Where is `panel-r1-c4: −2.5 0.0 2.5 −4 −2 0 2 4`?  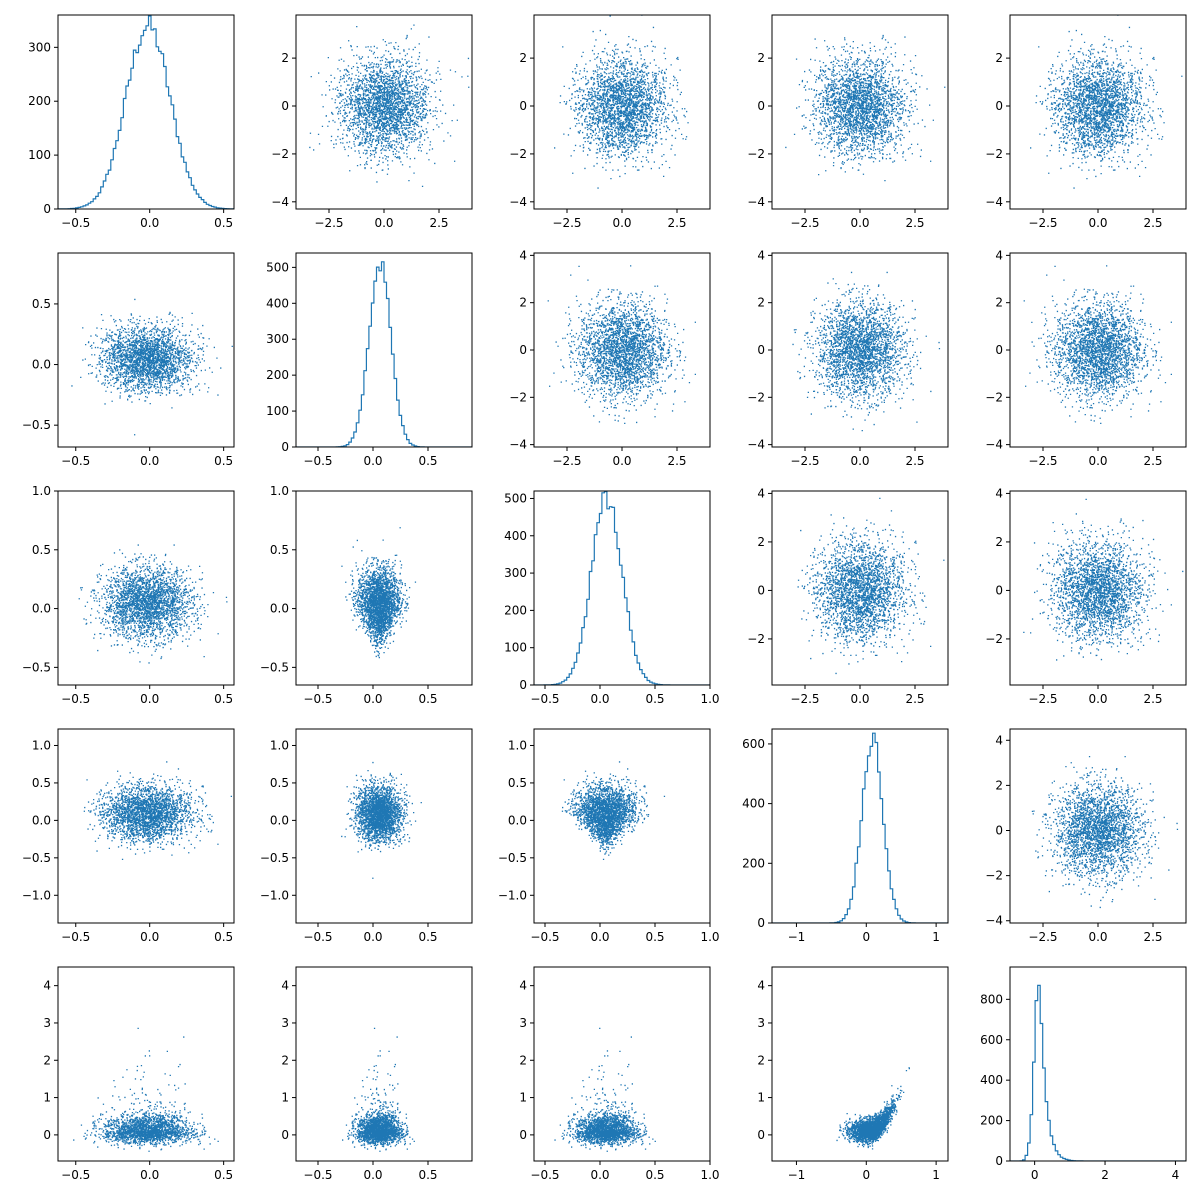 panel-r1-c4: −2.5 0.0 2.5 −4 −2 0 2 4 is located at coordinates (1086, 358).